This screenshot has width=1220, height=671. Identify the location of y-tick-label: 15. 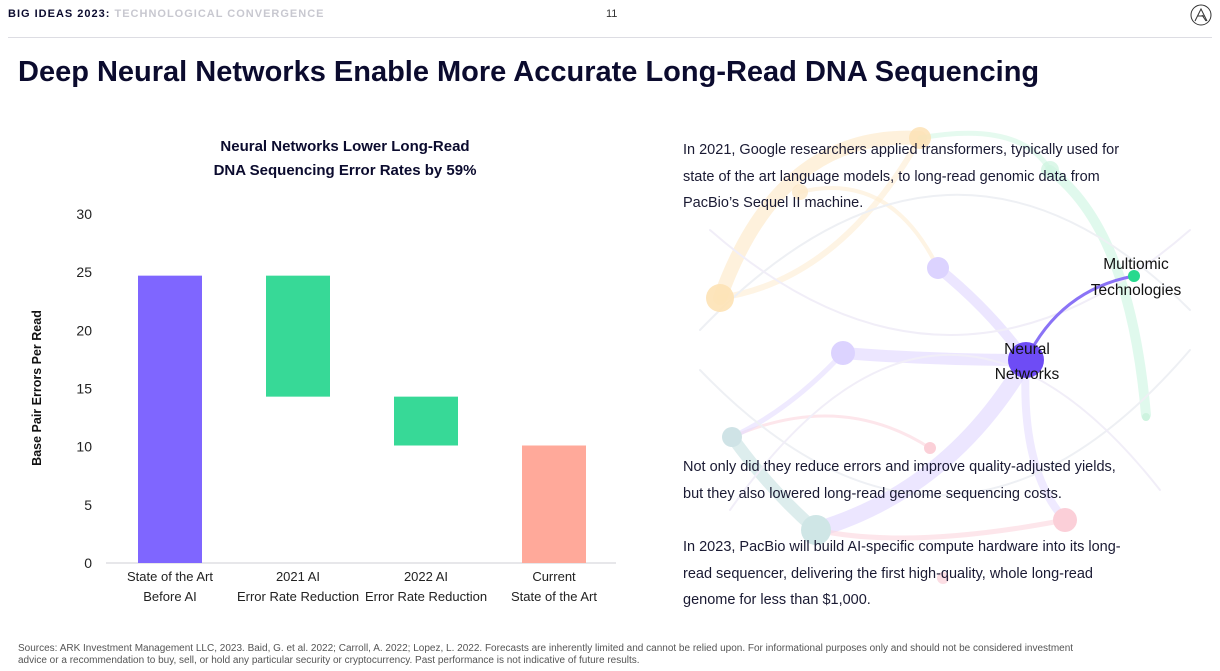
(84, 389).